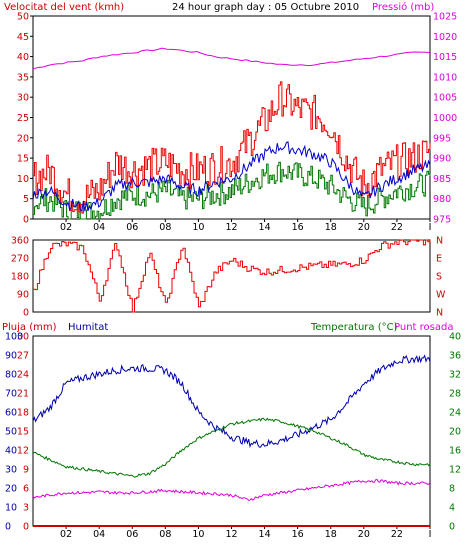 The width and height of the screenshot is (465, 559). I want to click on pressure-y-tick: 1000, so click(445, 118).